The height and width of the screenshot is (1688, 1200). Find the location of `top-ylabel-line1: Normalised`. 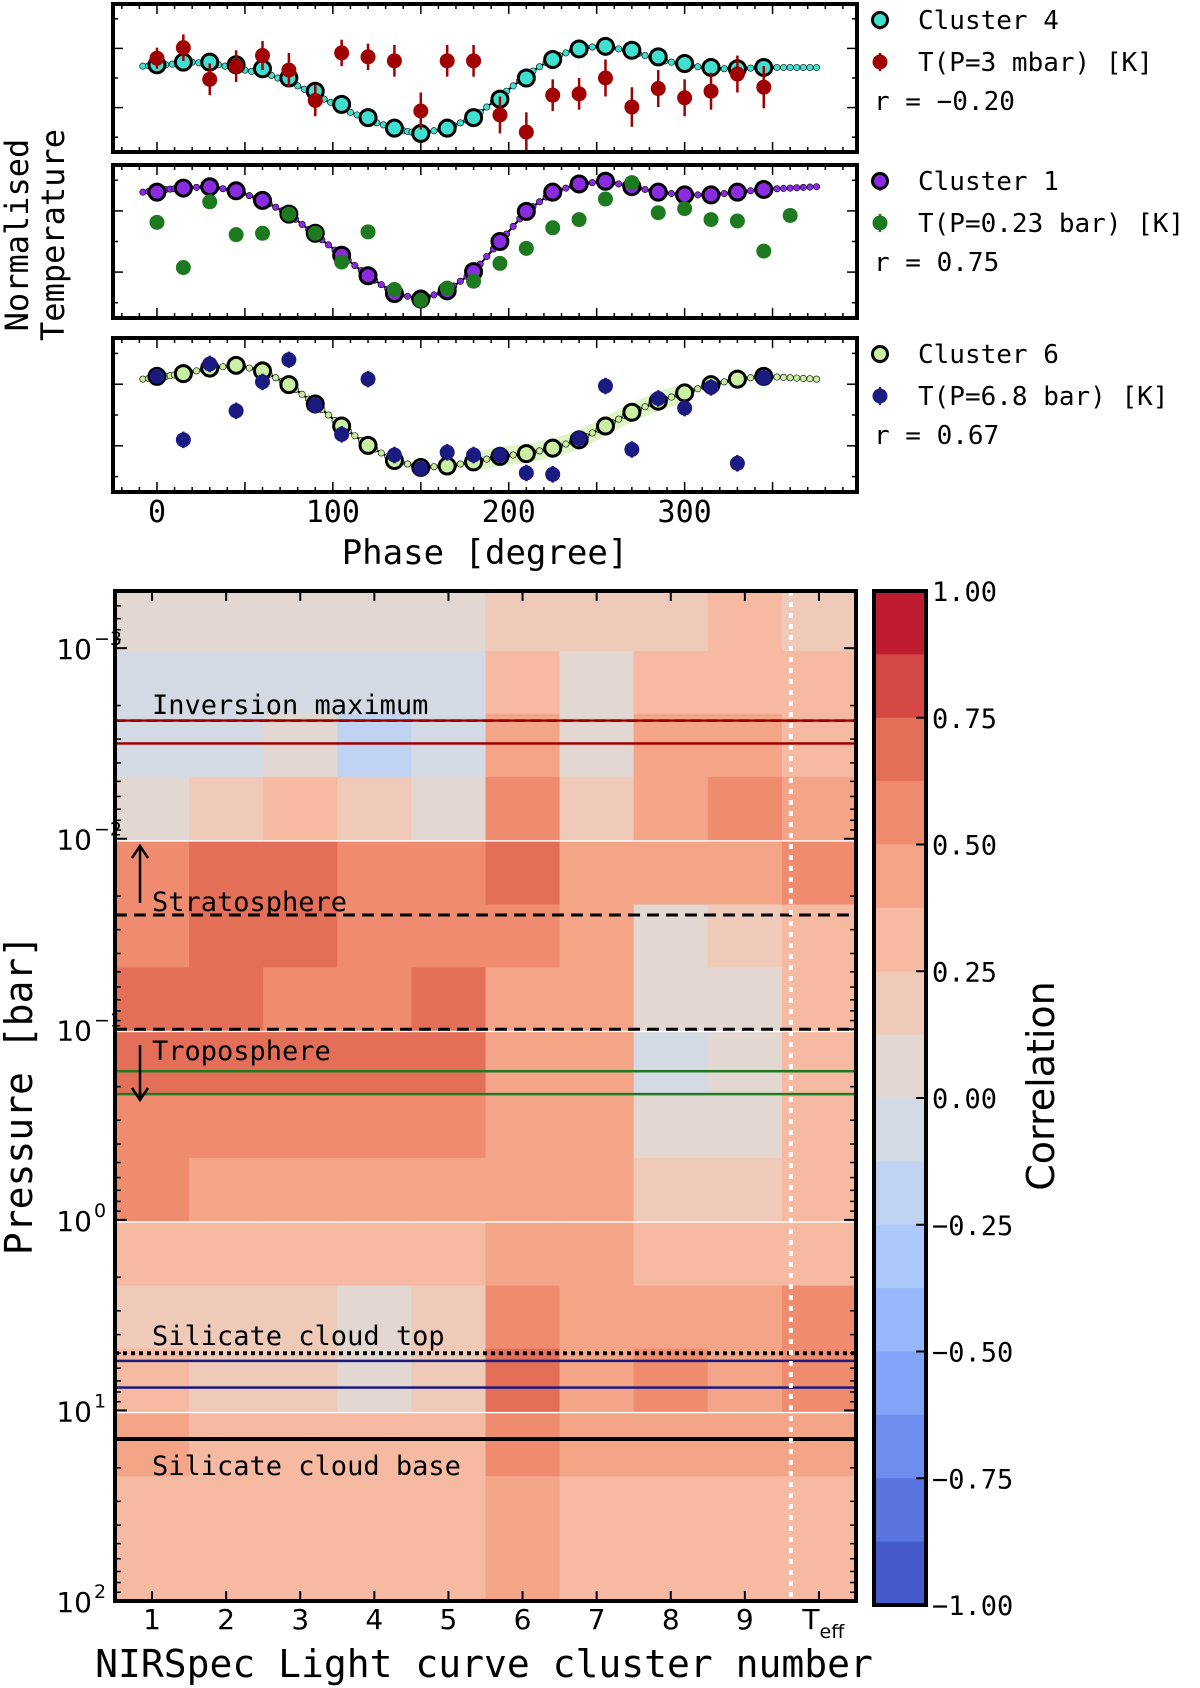

top-ylabel-line1: Normalised is located at coordinates (18, 235).